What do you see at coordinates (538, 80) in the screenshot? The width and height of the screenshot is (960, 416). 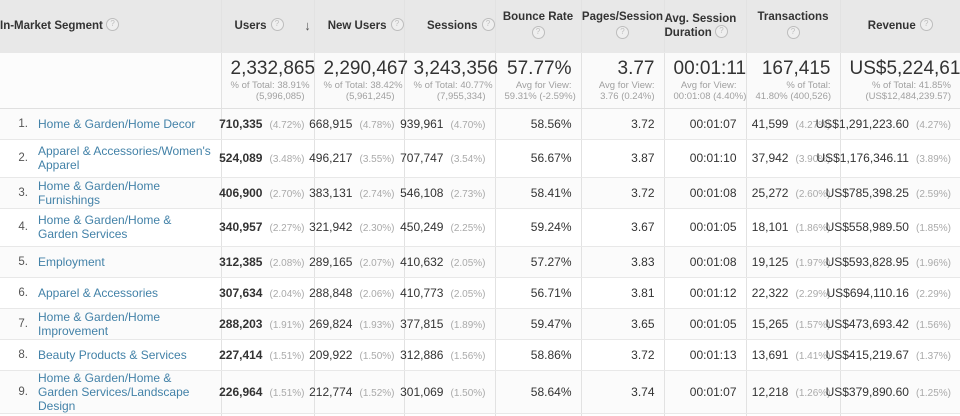 I see `summary-bounce-rate-cell: 57.77% Avg for View: 59.31% (-2.59%)` at bounding box center [538, 80].